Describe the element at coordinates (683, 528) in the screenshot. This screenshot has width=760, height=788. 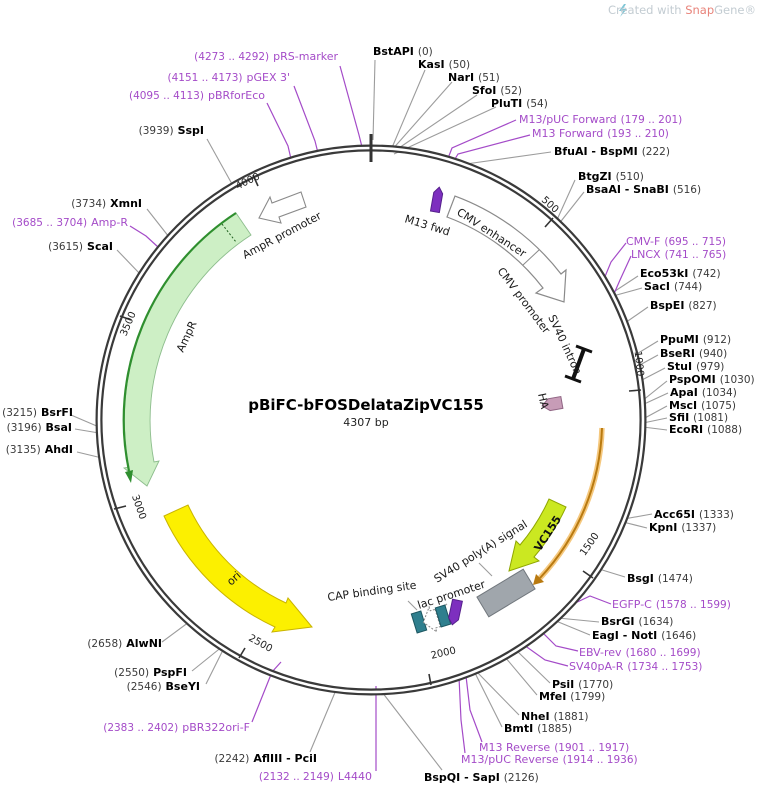
I see `site-label: KpnI (1337)` at that location.